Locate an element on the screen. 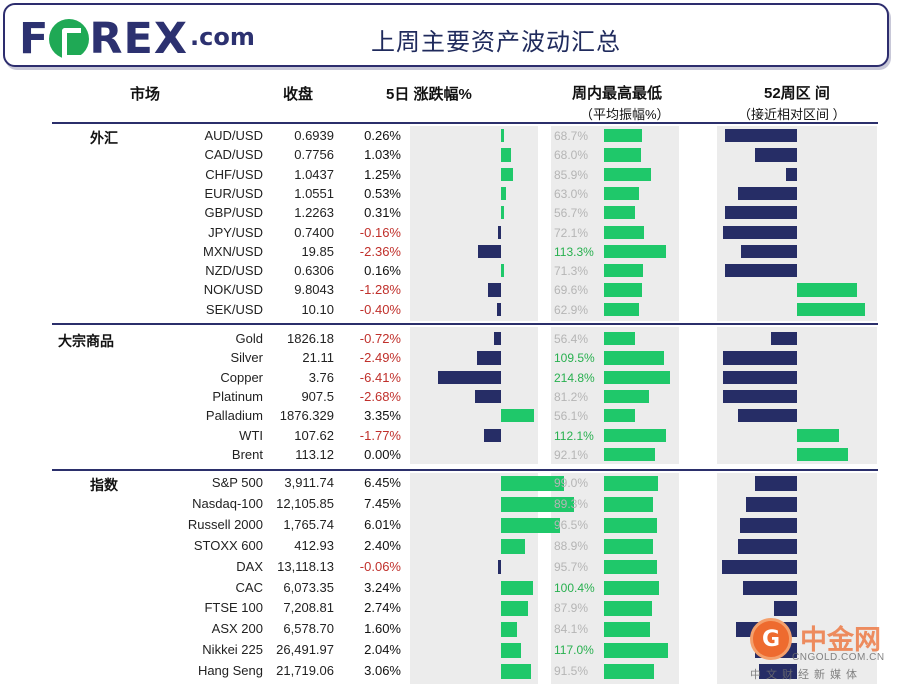  row-close-value: 107.62 is located at coordinates (314, 435).